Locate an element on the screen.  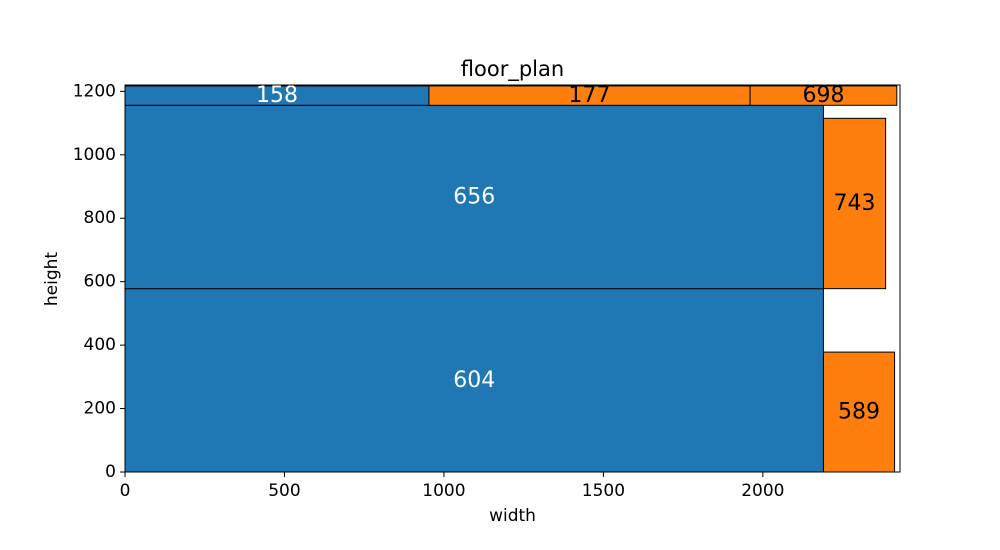
x-tick-label: 500 is located at coordinates (284, 491).